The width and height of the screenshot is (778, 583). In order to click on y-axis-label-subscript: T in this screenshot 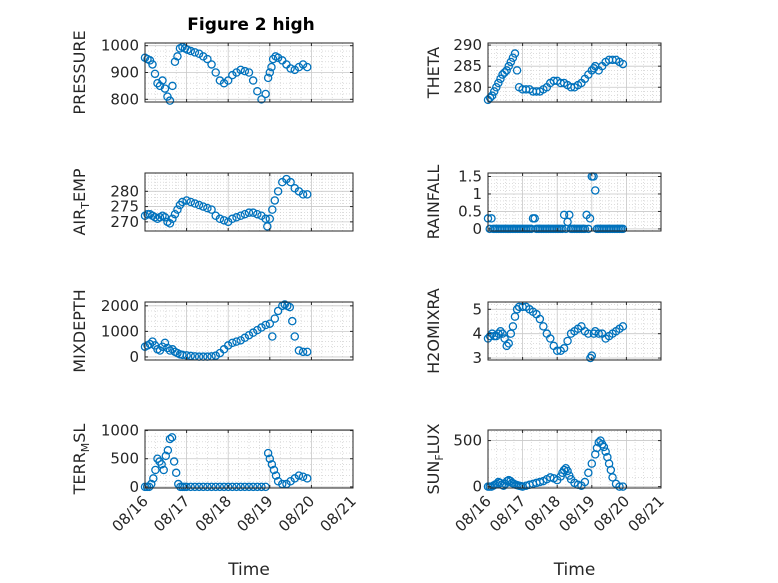, I will do `click(85, 206)`.